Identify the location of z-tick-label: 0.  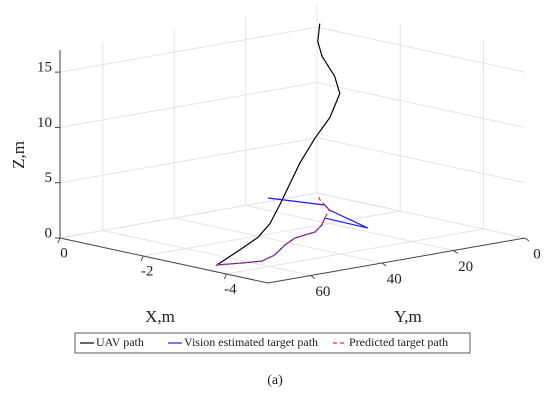
(49, 233).